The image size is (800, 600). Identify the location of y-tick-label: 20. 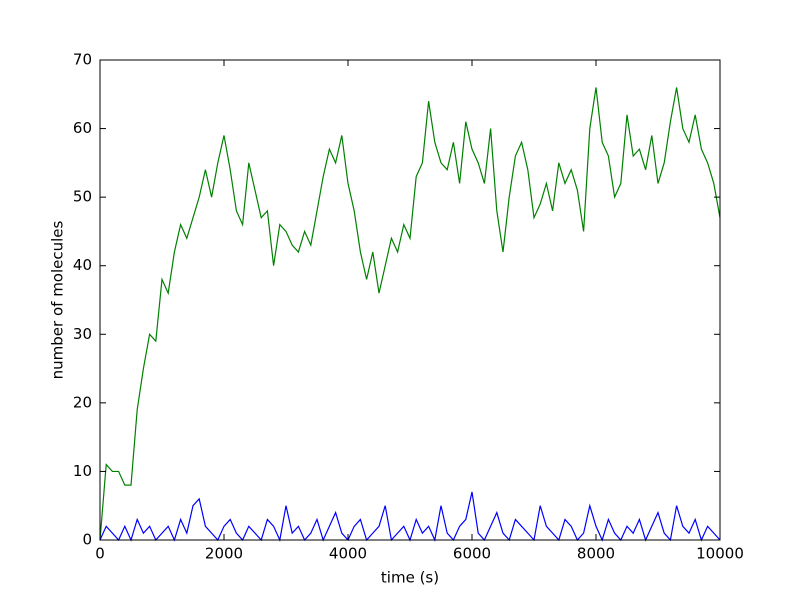
(82, 402).